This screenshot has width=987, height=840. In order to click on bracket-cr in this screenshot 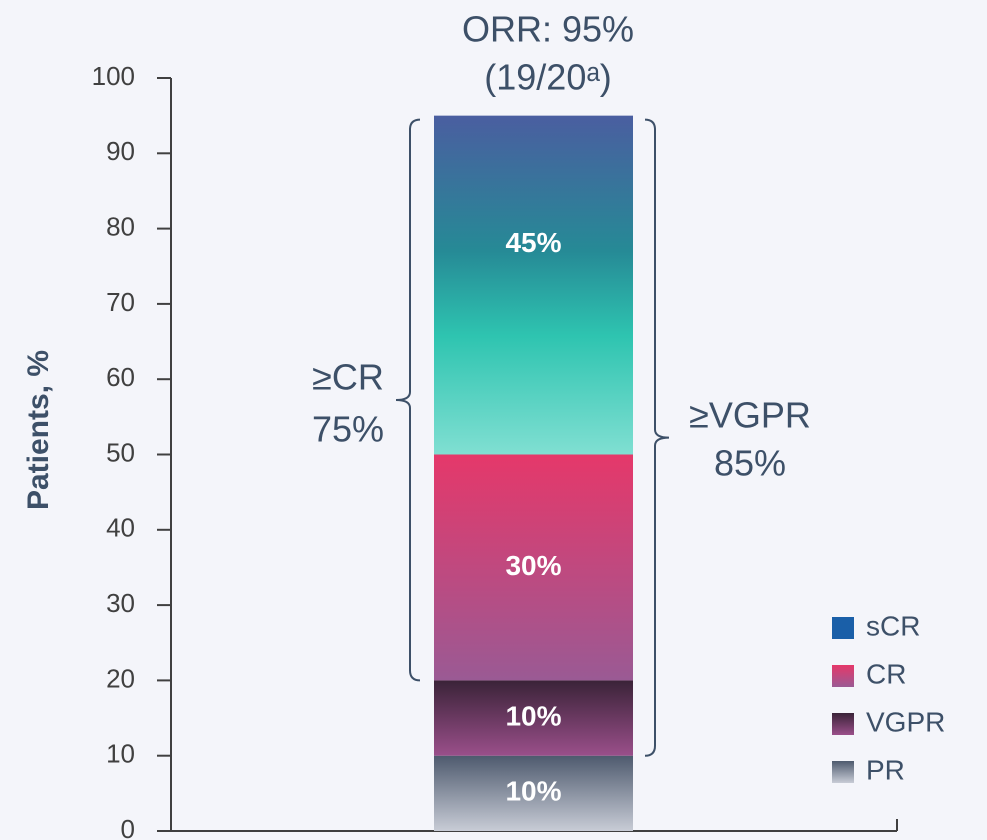, I will do `click(408, 400)`.